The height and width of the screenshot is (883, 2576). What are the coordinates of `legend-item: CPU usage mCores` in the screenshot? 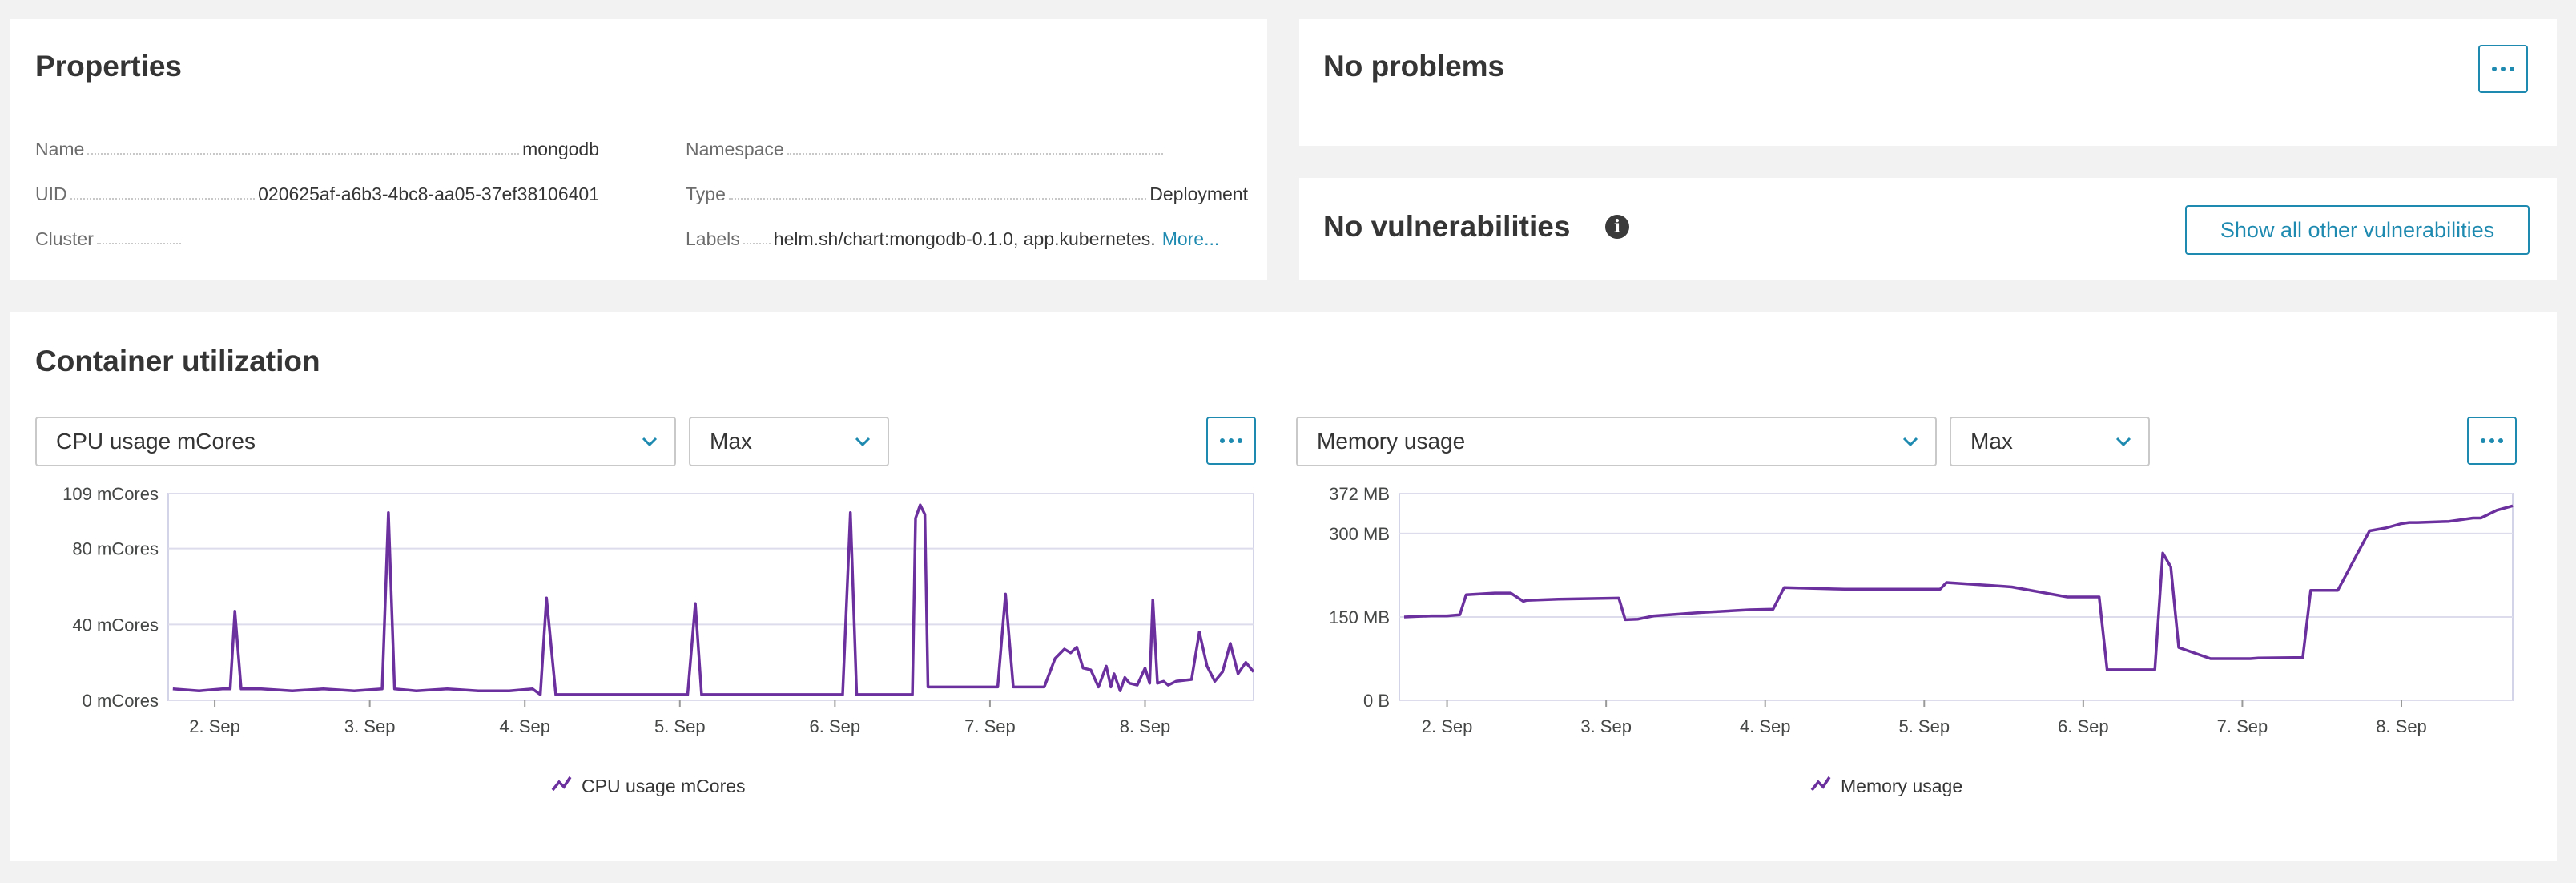 It's located at (648, 786).